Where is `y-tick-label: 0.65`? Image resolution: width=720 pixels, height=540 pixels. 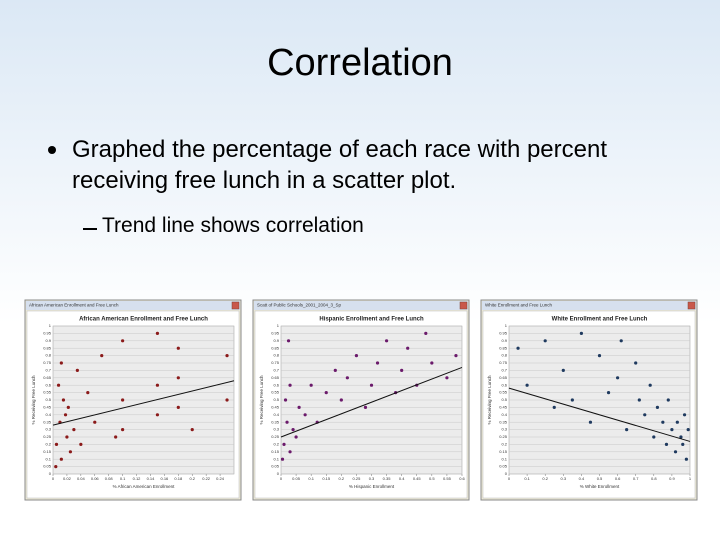
y-tick-label: 0.65 is located at coordinates (275, 377).